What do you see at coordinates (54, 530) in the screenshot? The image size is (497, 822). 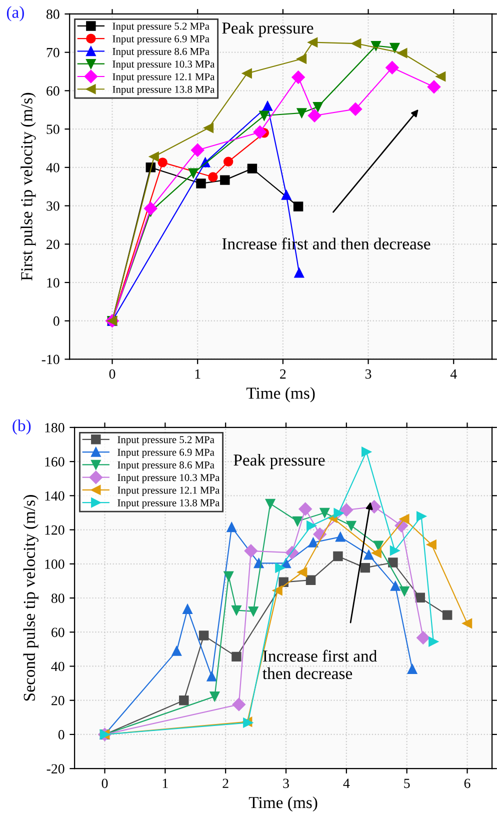 I see `y-tick-label: 120` at bounding box center [54, 530].